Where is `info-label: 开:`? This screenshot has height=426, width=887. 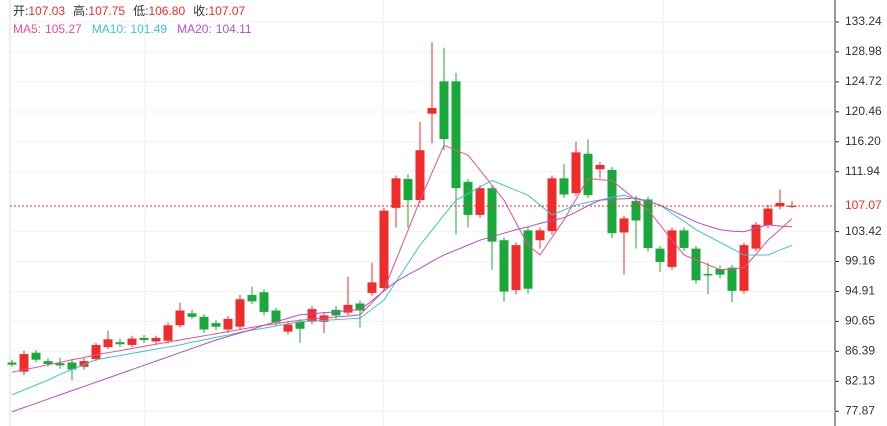
info-label: 开: is located at coordinates (20, 11).